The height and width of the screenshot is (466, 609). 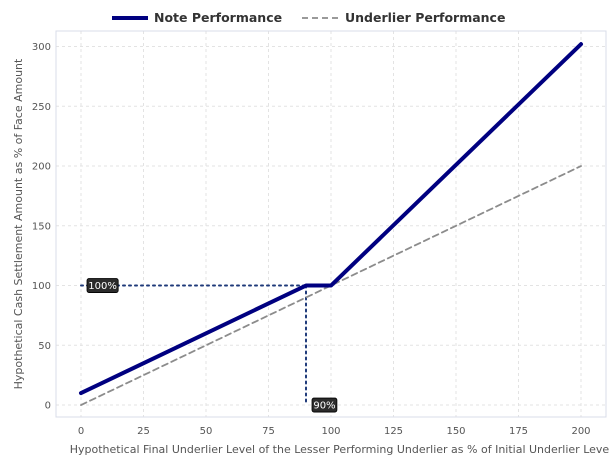 I want to click on x-tick-label: 50, so click(x=206, y=431).